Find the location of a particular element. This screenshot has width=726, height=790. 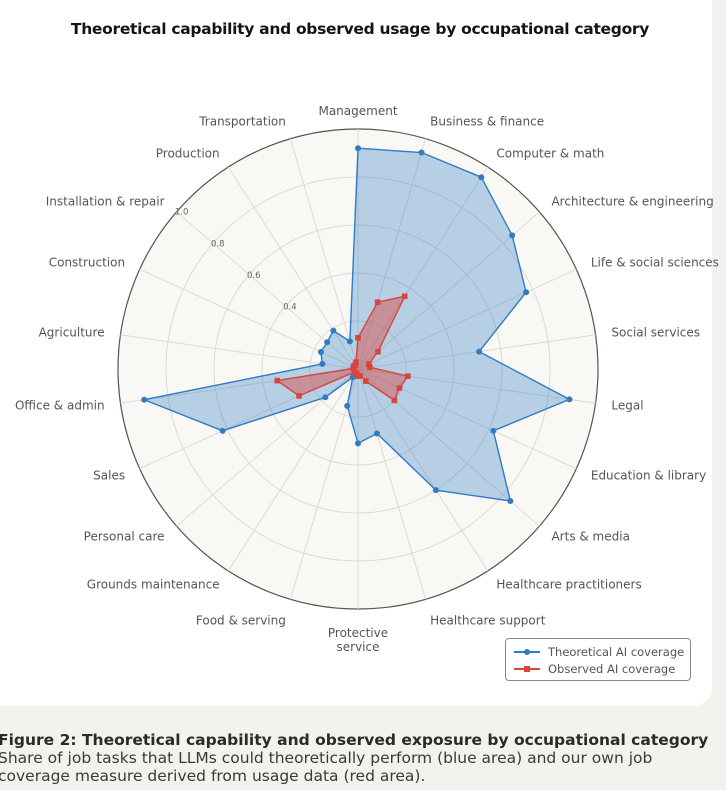

category-label: Agriculture is located at coordinates (72, 333).